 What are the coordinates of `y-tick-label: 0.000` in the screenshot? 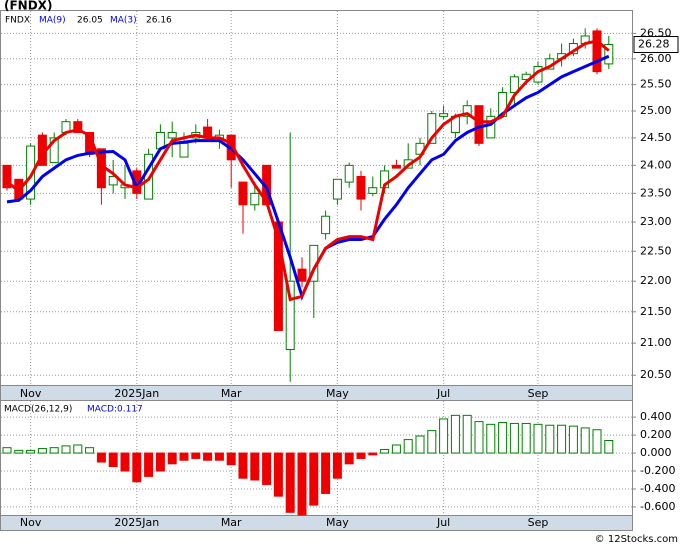 It's located at (656, 452).